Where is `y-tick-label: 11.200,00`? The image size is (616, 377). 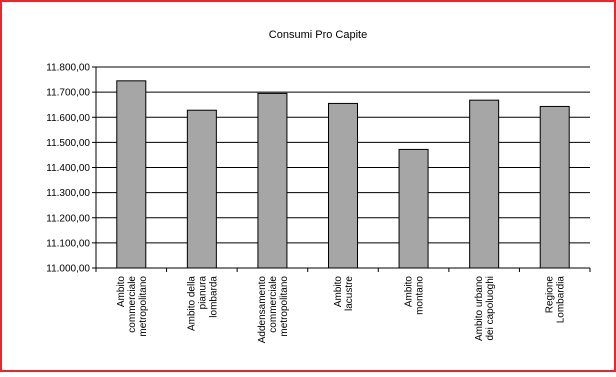 y-tick-label: 11.200,00 is located at coordinates (68, 218).